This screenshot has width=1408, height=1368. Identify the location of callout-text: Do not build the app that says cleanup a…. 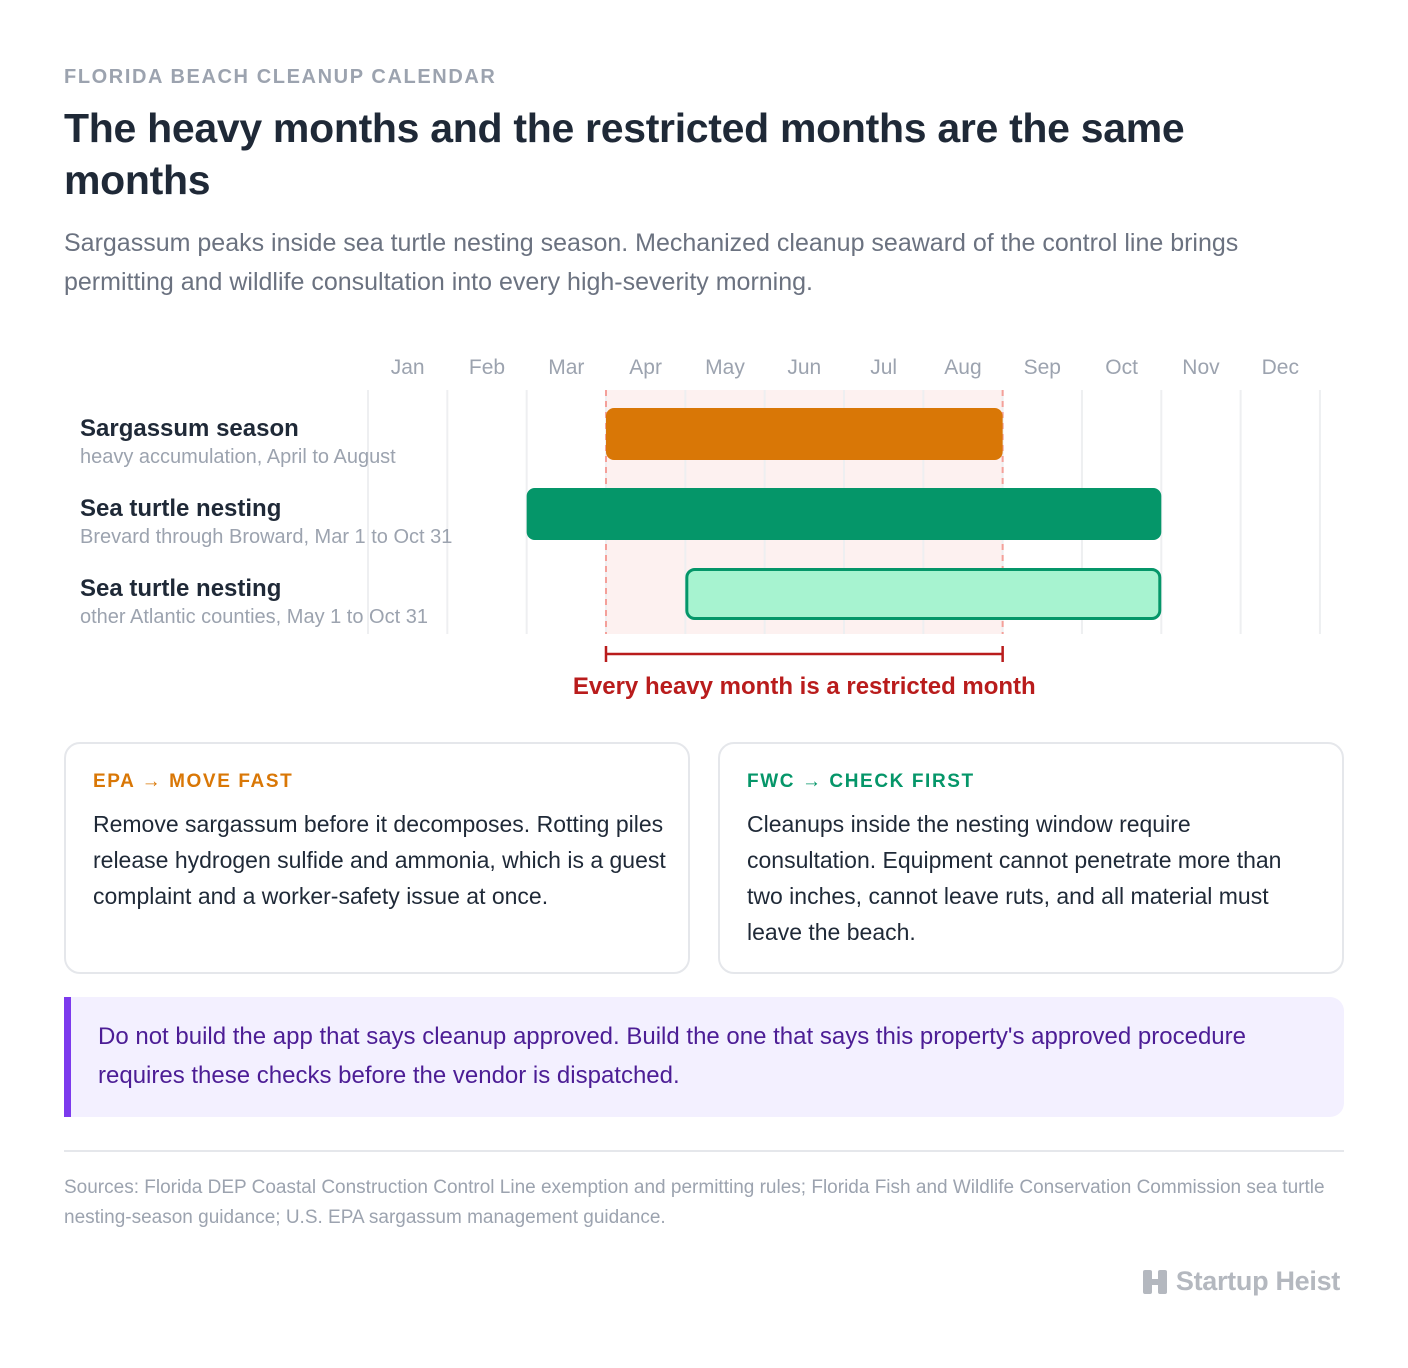
(703, 1056).